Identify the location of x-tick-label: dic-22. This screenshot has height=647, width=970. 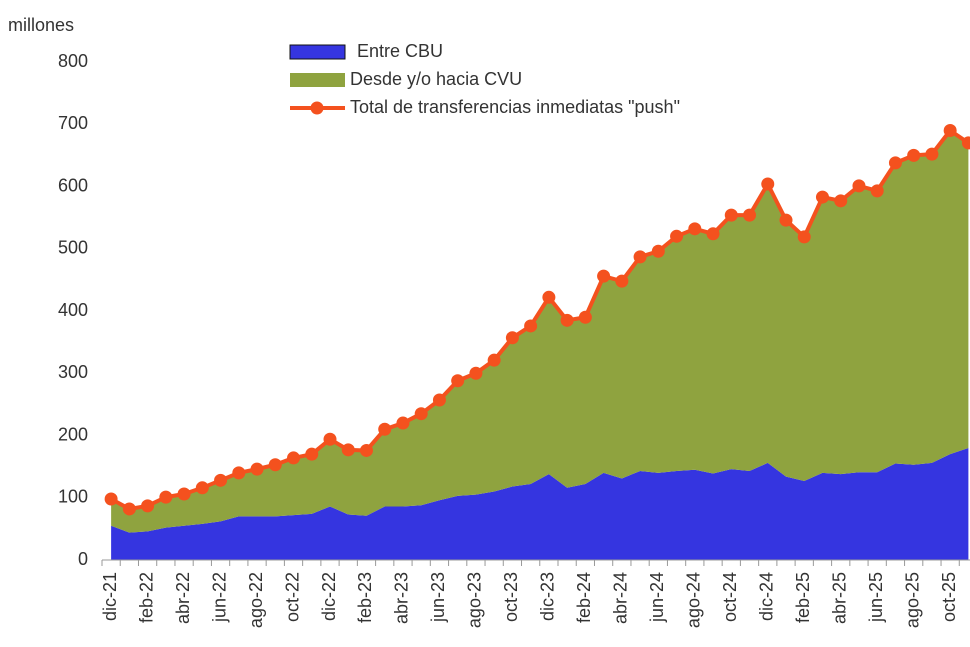
(329, 596).